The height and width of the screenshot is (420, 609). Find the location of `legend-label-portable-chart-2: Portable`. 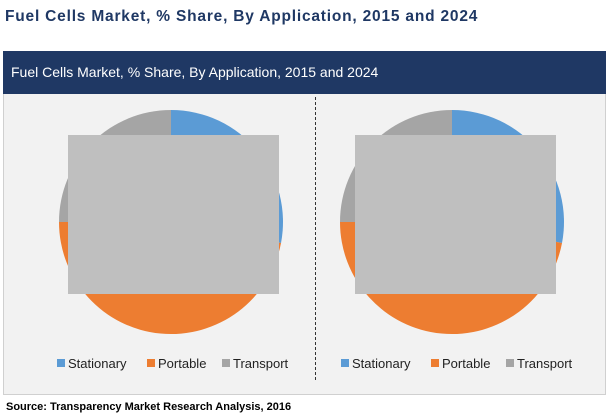

legend-label-portable-chart-2: Portable is located at coordinates (466, 363).